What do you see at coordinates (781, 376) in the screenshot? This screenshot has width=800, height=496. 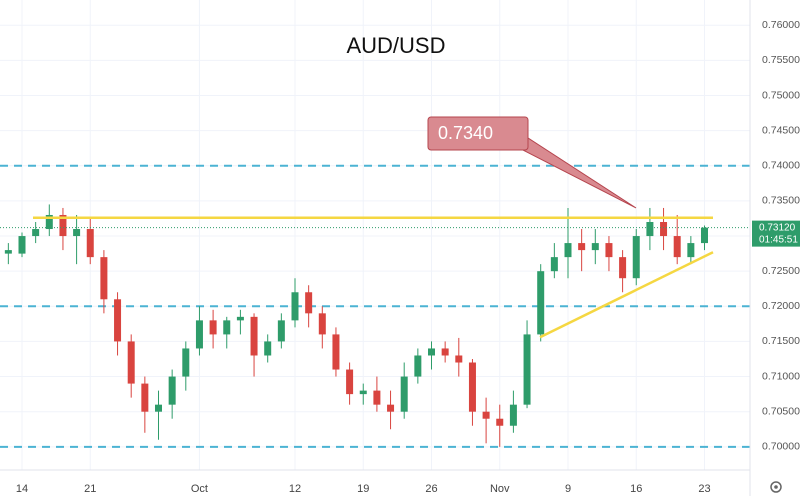 I see `y-tick-label: 0.71000` at bounding box center [781, 376].